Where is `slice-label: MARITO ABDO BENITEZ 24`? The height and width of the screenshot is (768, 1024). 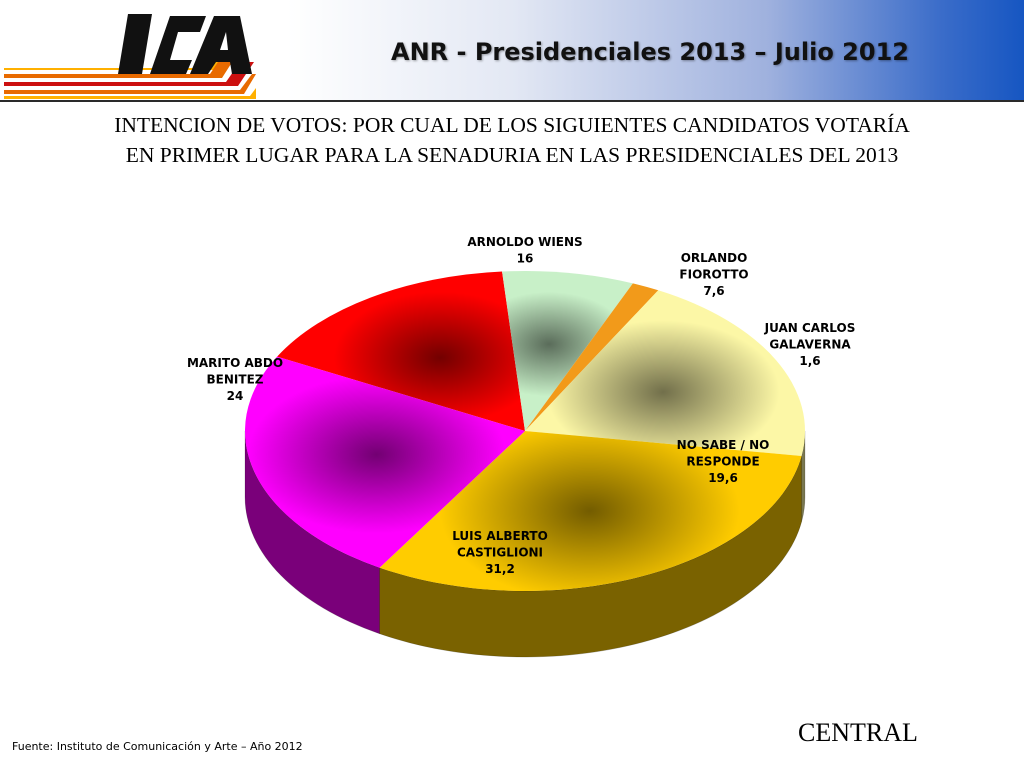 slice-label: MARITO ABDO BENITEZ 24 is located at coordinates (235, 379).